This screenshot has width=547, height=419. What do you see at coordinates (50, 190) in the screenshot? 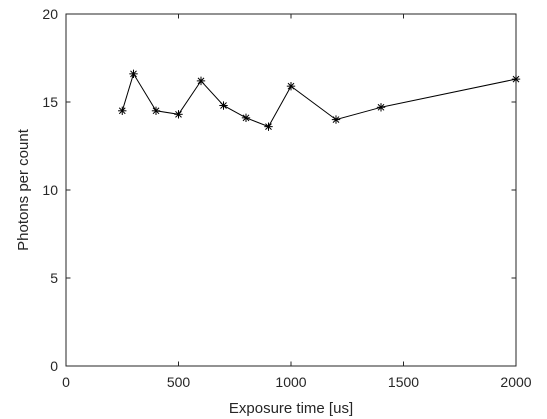
I see `y-tick-label: 10` at bounding box center [50, 190].